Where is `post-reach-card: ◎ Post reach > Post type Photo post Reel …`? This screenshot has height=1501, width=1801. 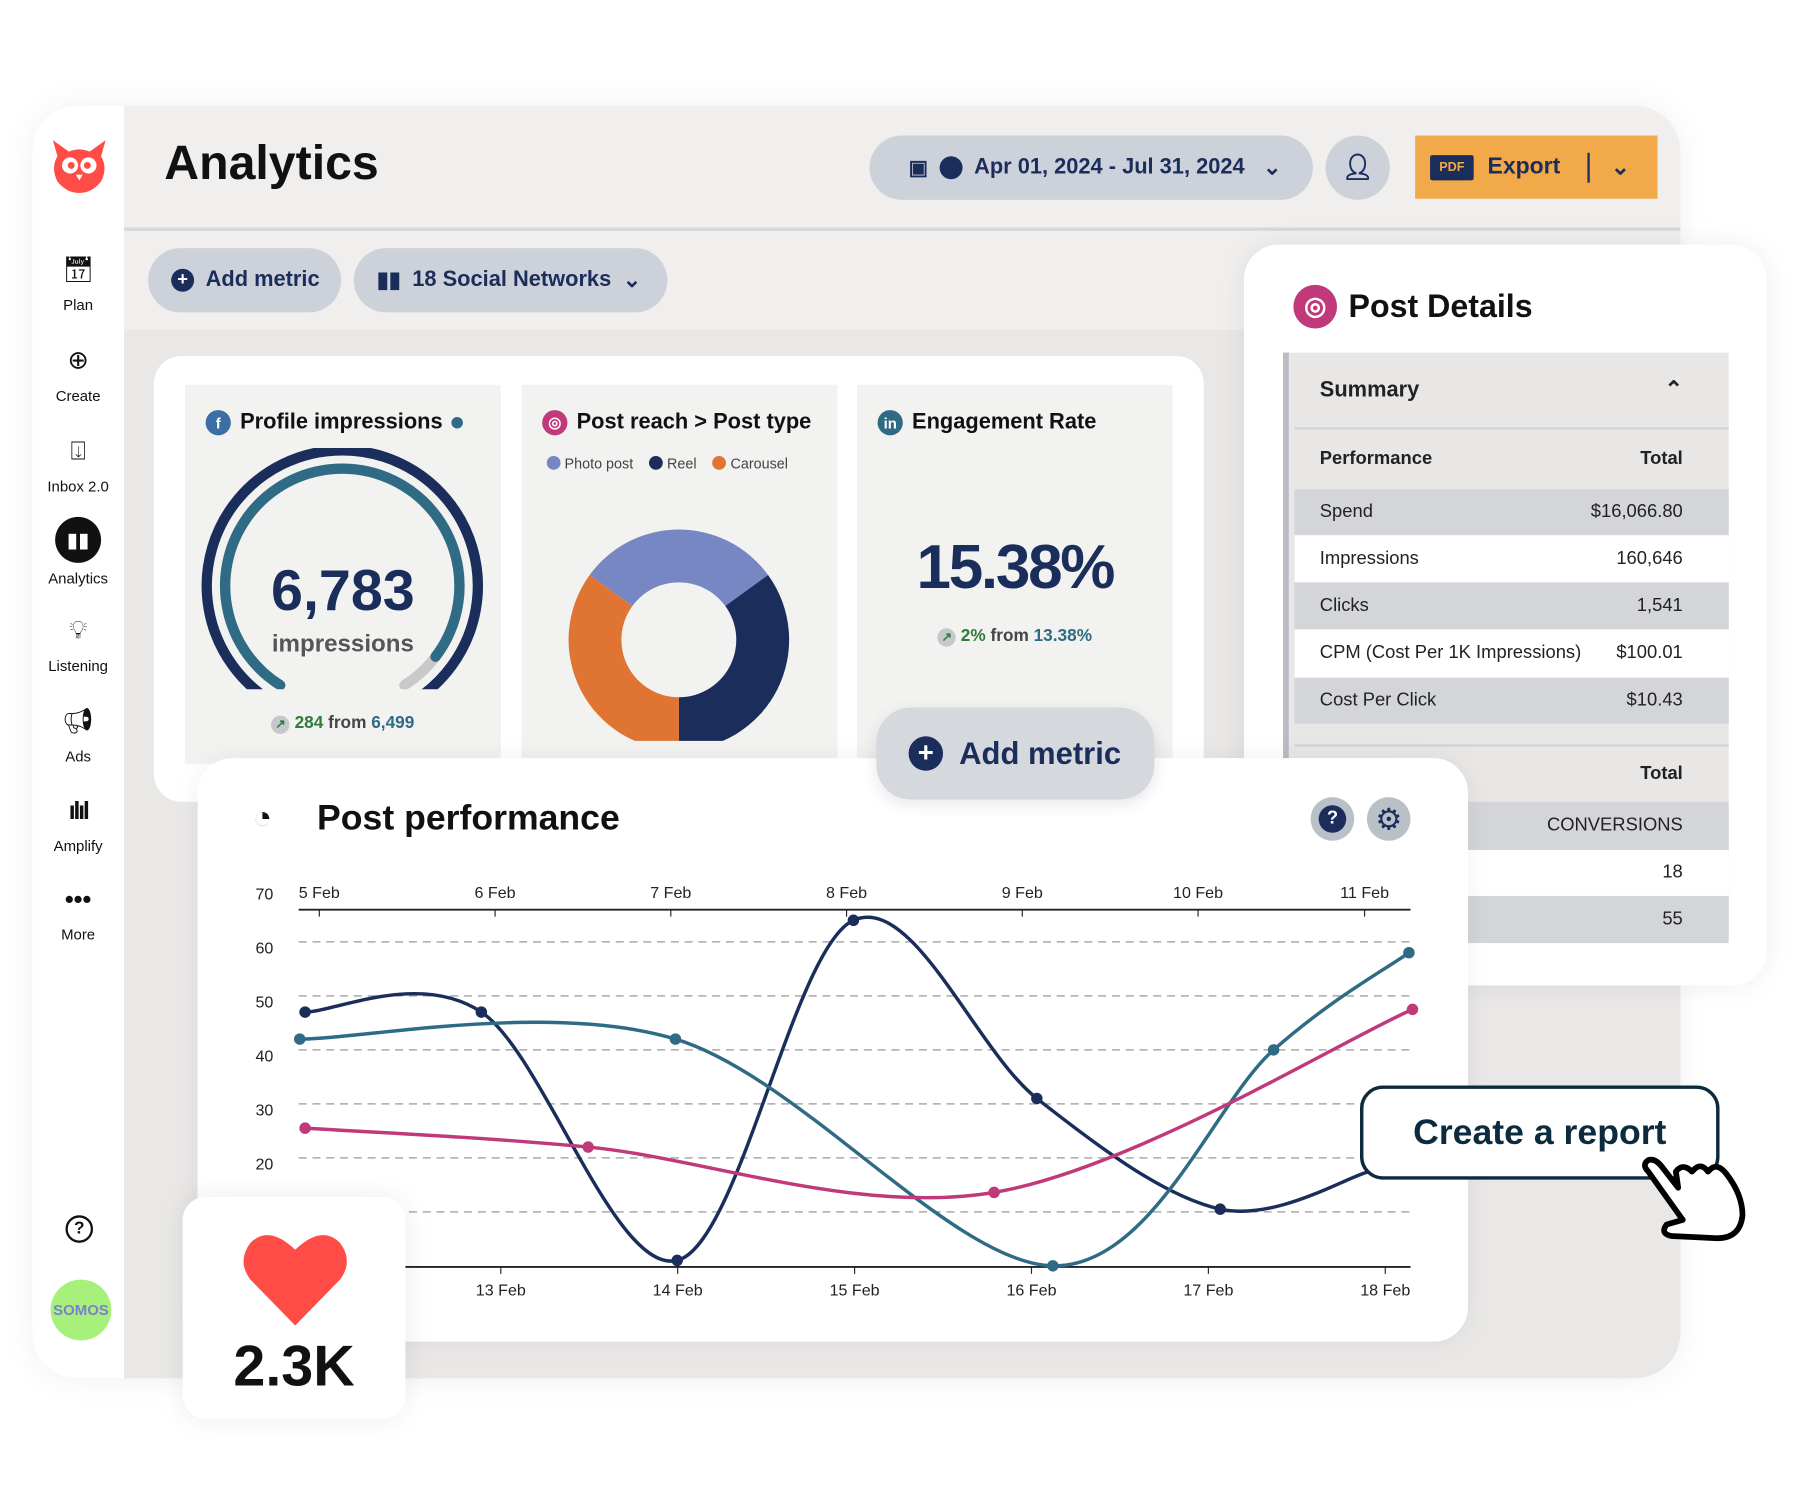 post-reach-card: ◎ Post reach > Post type Photo post Reel … is located at coordinates (679, 574).